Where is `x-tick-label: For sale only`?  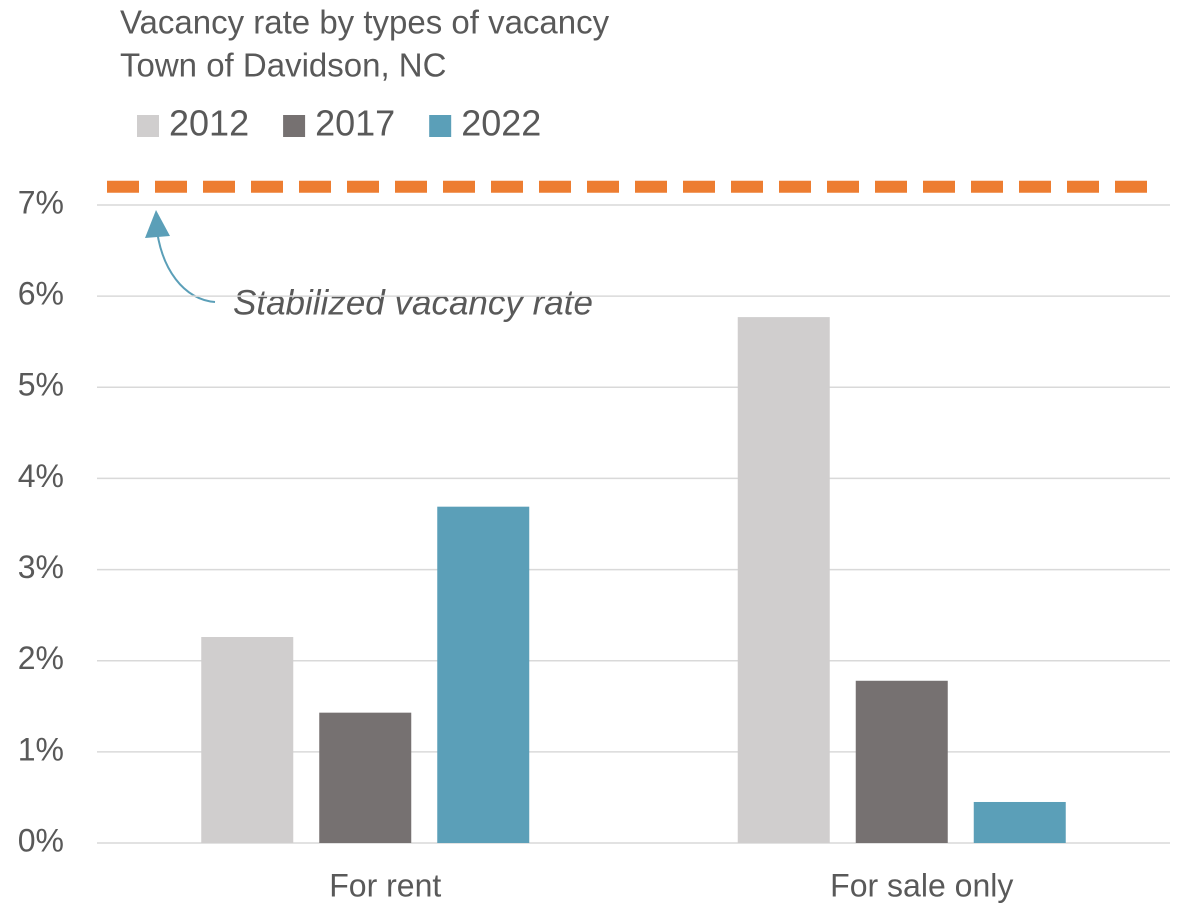
x-tick-label: For sale only is located at coordinates (921, 885).